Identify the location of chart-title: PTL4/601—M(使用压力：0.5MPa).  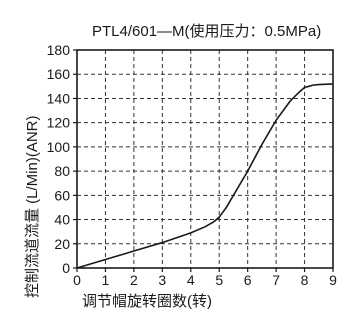
(206, 31).